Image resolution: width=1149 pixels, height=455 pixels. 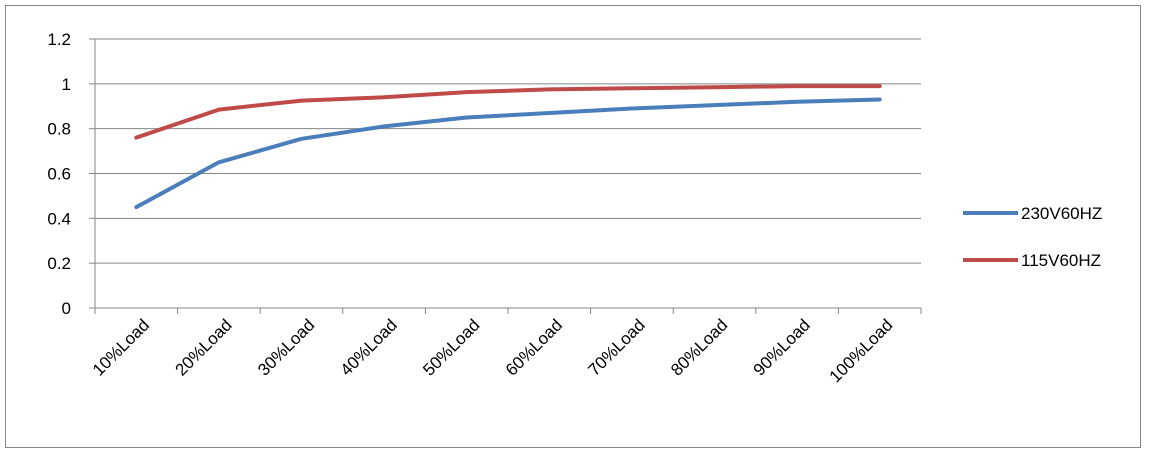 What do you see at coordinates (861, 350) in the screenshot?
I see `x-tick-label: 100%Load` at bounding box center [861, 350].